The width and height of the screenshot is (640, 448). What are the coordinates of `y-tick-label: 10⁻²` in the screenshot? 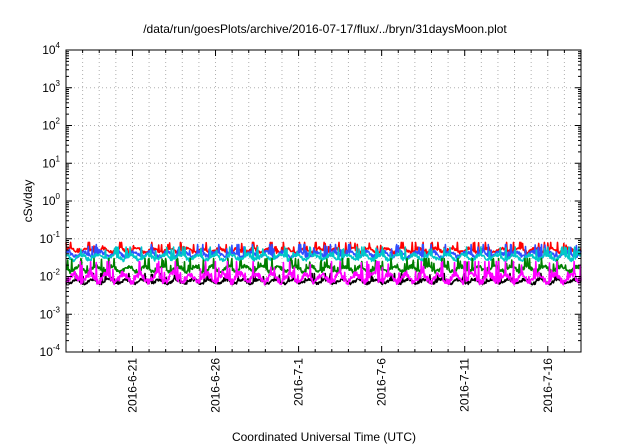 It's located at (50, 276).